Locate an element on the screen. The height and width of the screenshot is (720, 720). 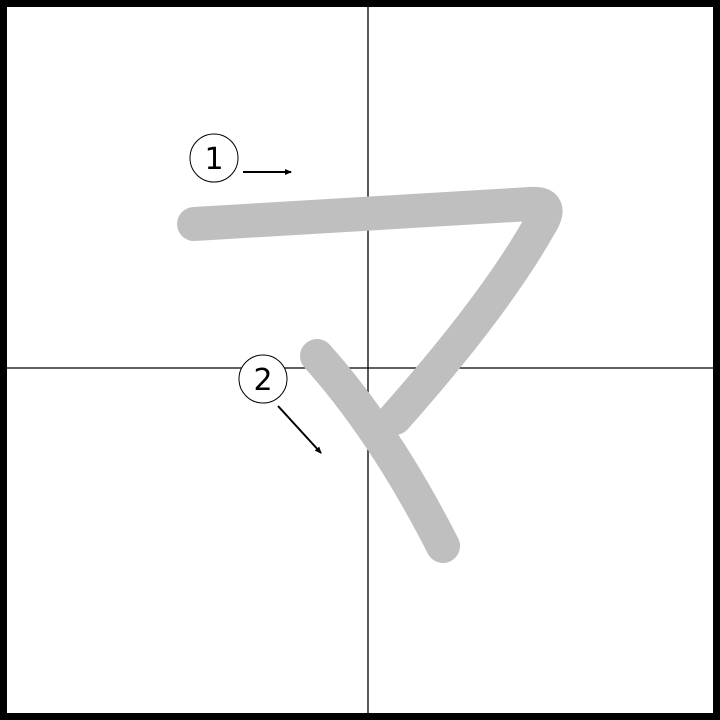
stroke-order-marker-2: 2 is located at coordinates (280, 404).